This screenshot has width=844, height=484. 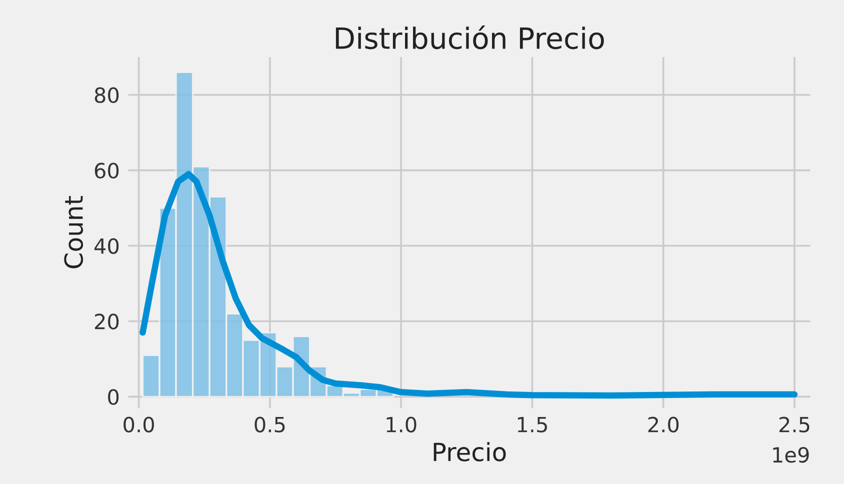 What do you see at coordinates (470, 452) in the screenshot?
I see `x-axis-title: Precio` at bounding box center [470, 452].